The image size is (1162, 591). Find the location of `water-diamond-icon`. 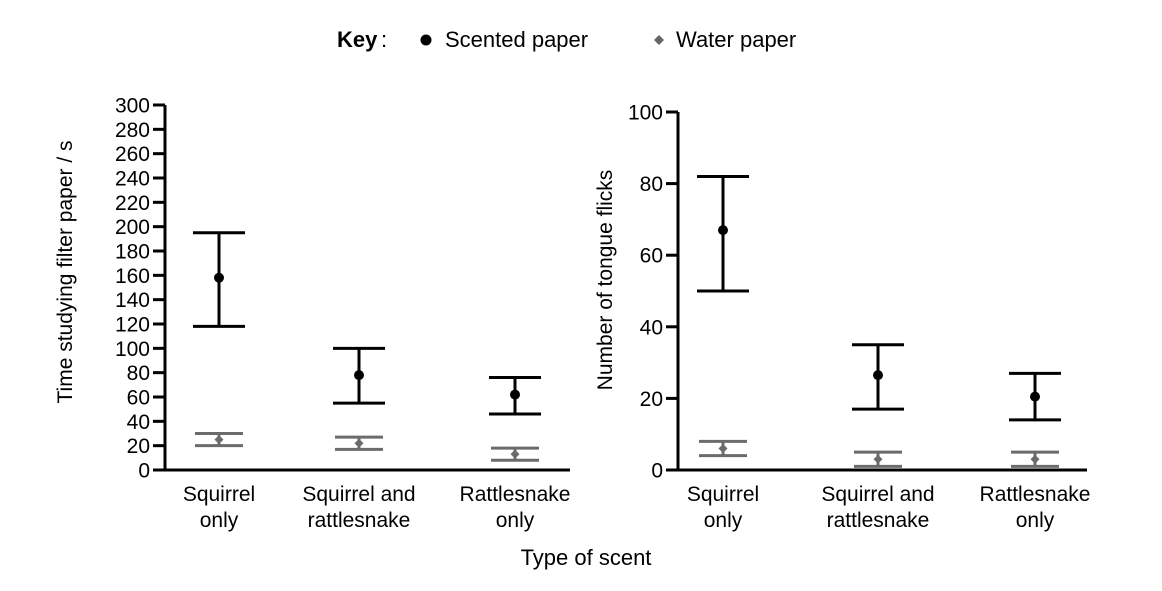

water-diamond-icon is located at coordinates (659, 40).